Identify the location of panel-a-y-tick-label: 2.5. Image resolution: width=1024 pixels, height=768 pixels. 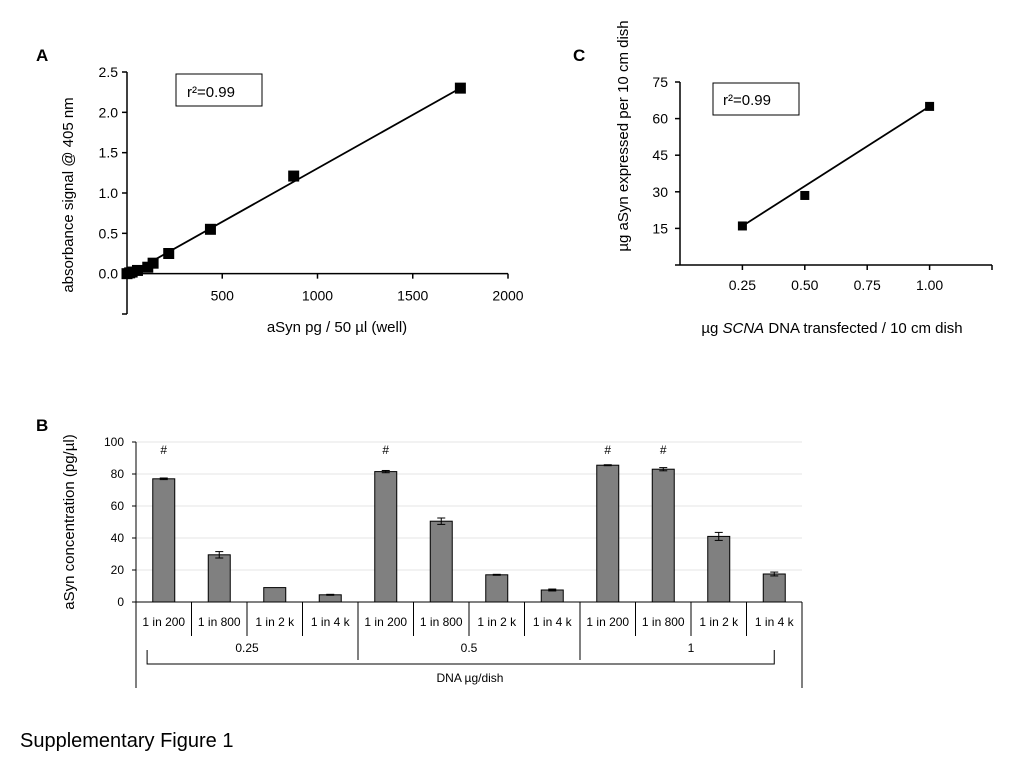
(109, 72).